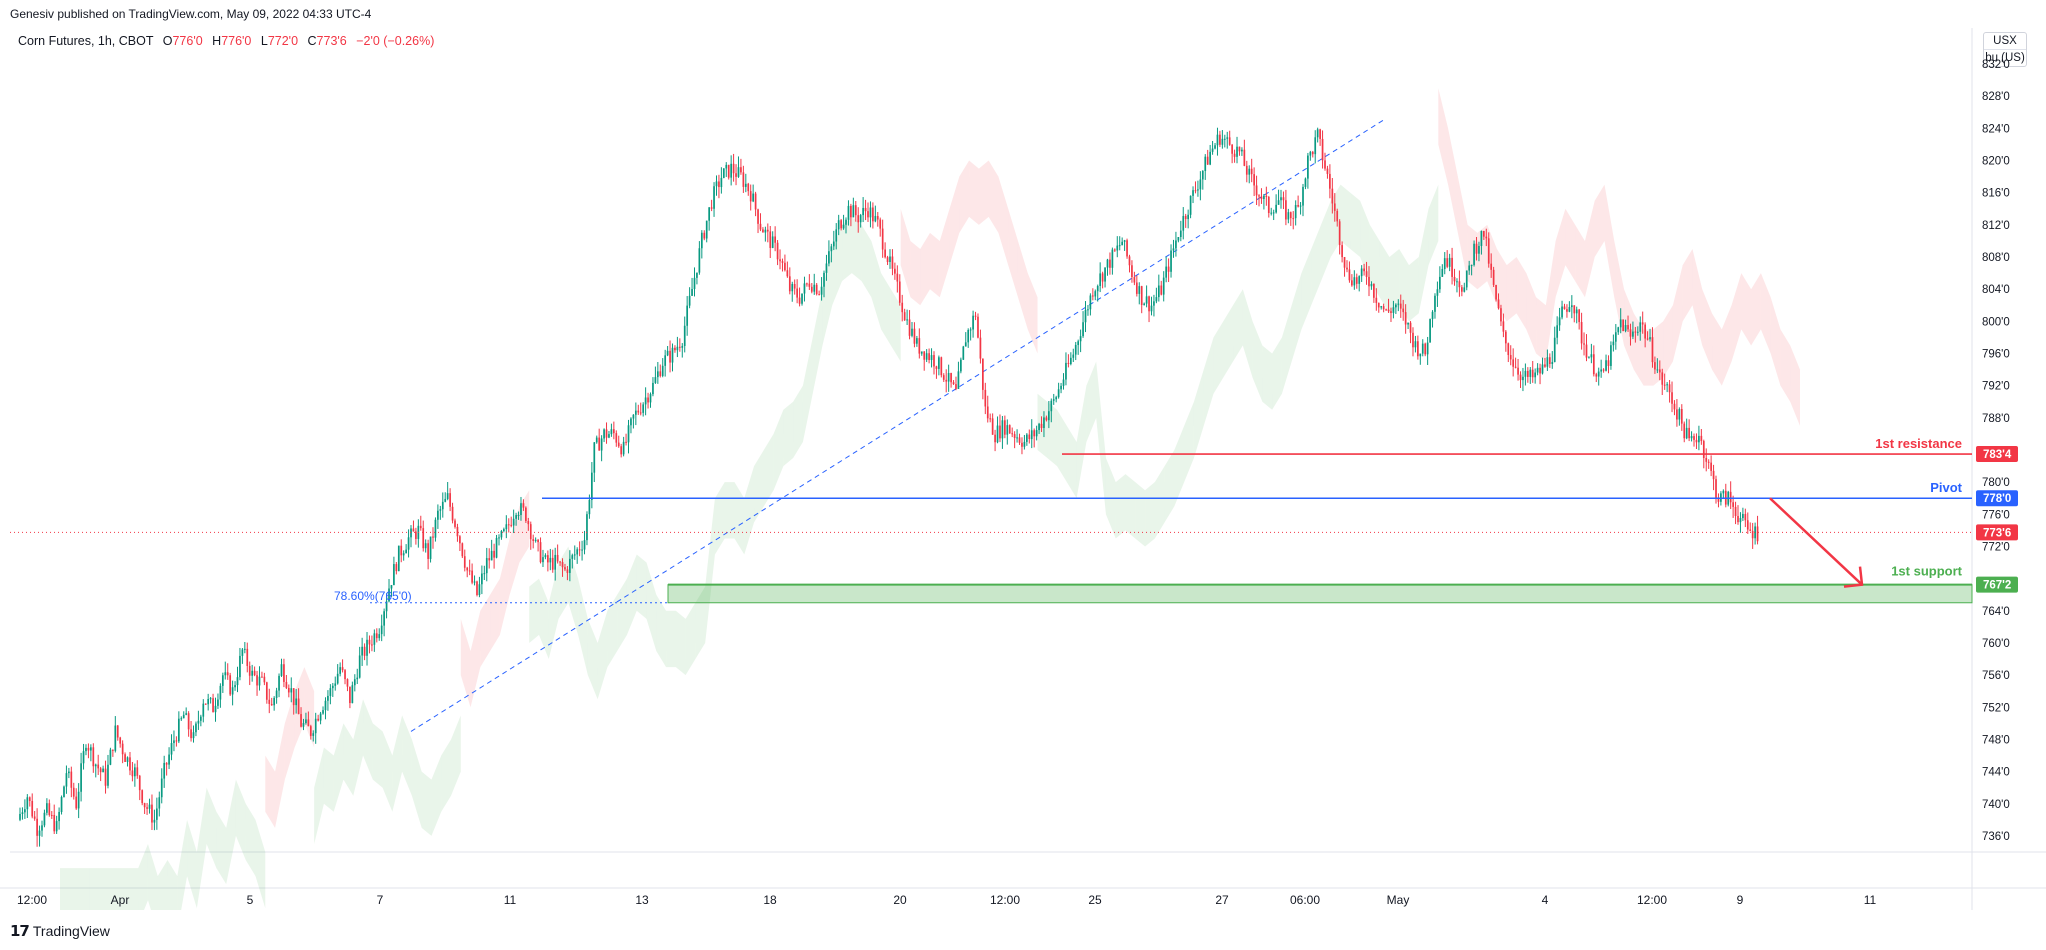 This screenshot has height=950, width=2046. I want to click on footer-brand: TradingView, so click(71, 931).